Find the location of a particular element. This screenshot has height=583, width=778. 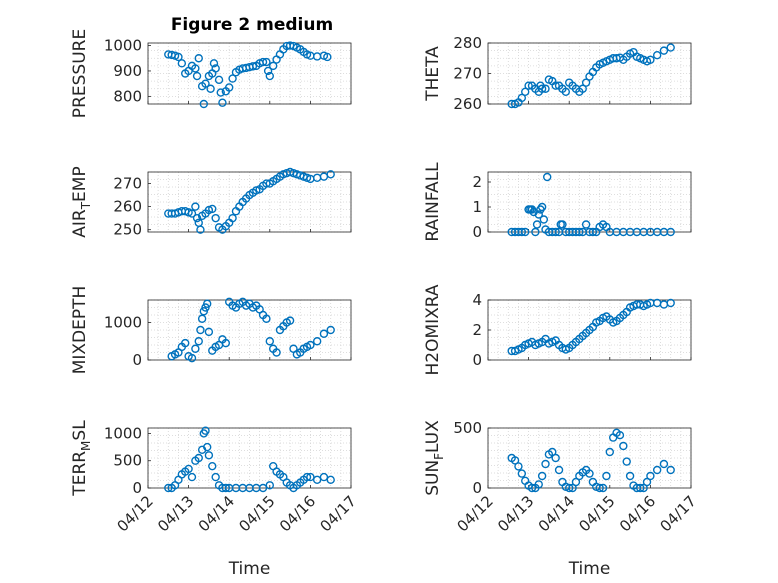

y-tick-label: 900 is located at coordinates (127, 71).